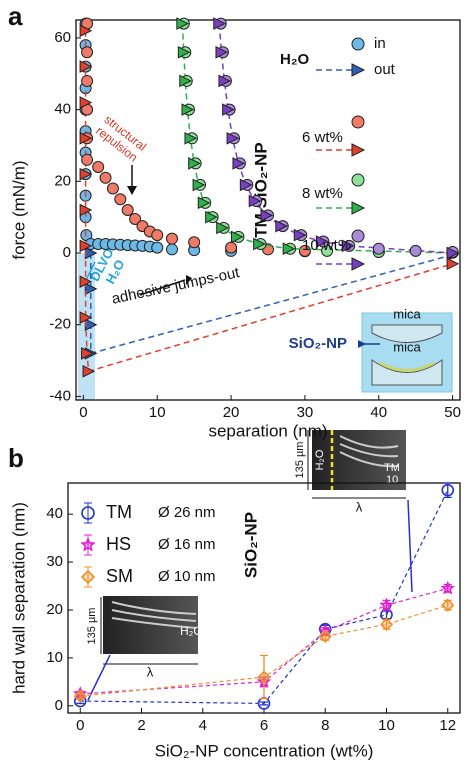 Image resolution: width=471 pixels, height=767 pixels. I want to click on mica-bottom, so click(407, 372).